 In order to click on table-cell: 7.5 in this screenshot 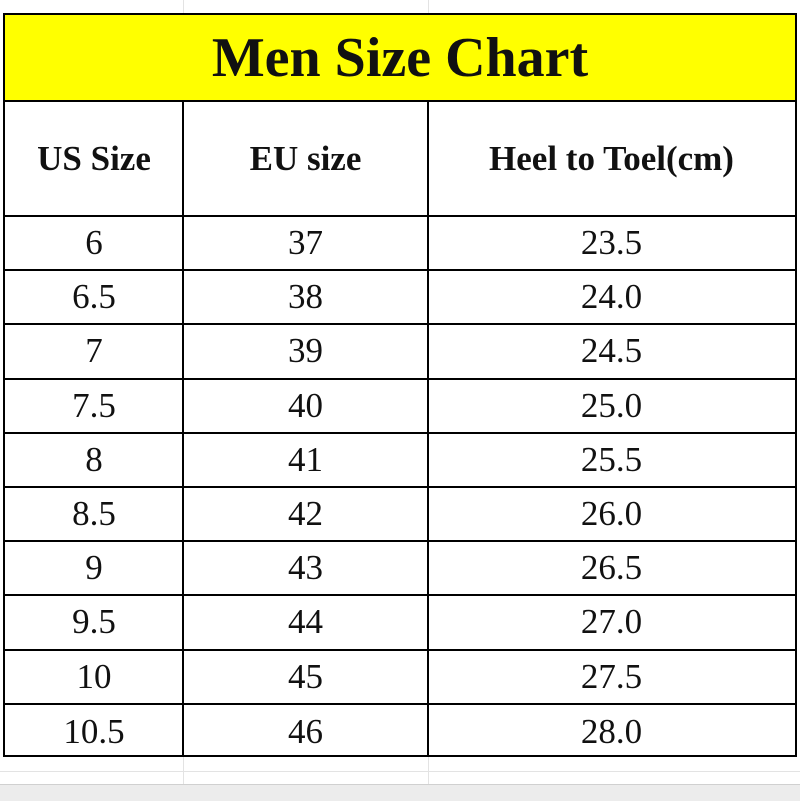, I will do `click(94, 407)`.